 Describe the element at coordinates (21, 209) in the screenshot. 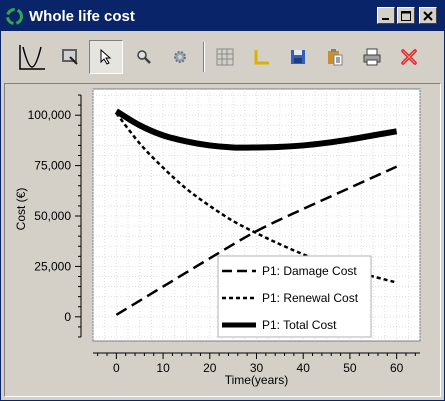

I see `y-axis-label: Cost (€)` at that location.